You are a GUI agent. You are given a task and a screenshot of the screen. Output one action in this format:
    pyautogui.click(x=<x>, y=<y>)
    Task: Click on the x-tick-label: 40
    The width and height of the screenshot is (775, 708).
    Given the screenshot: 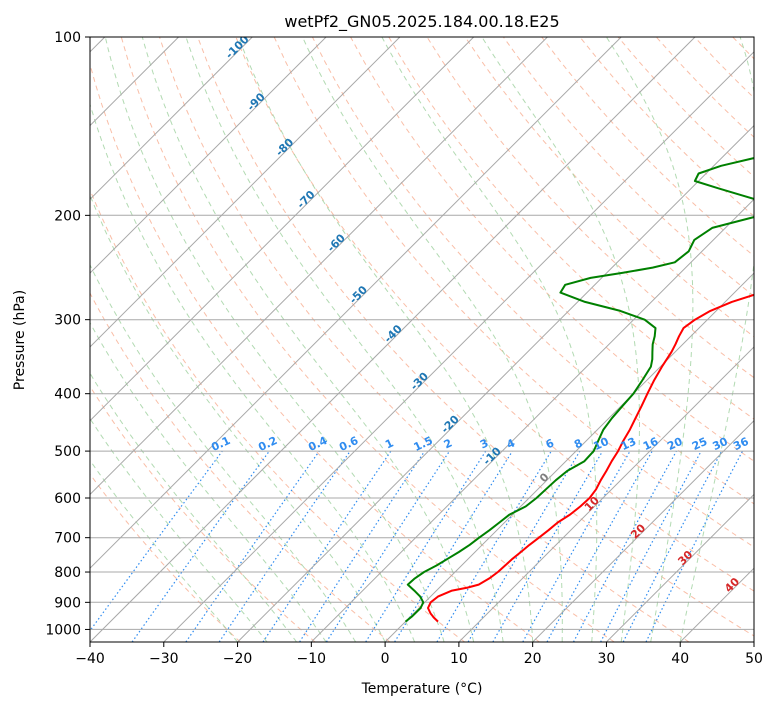 What is the action you would take?
    pyautogui.click(x=680, y=659)
    